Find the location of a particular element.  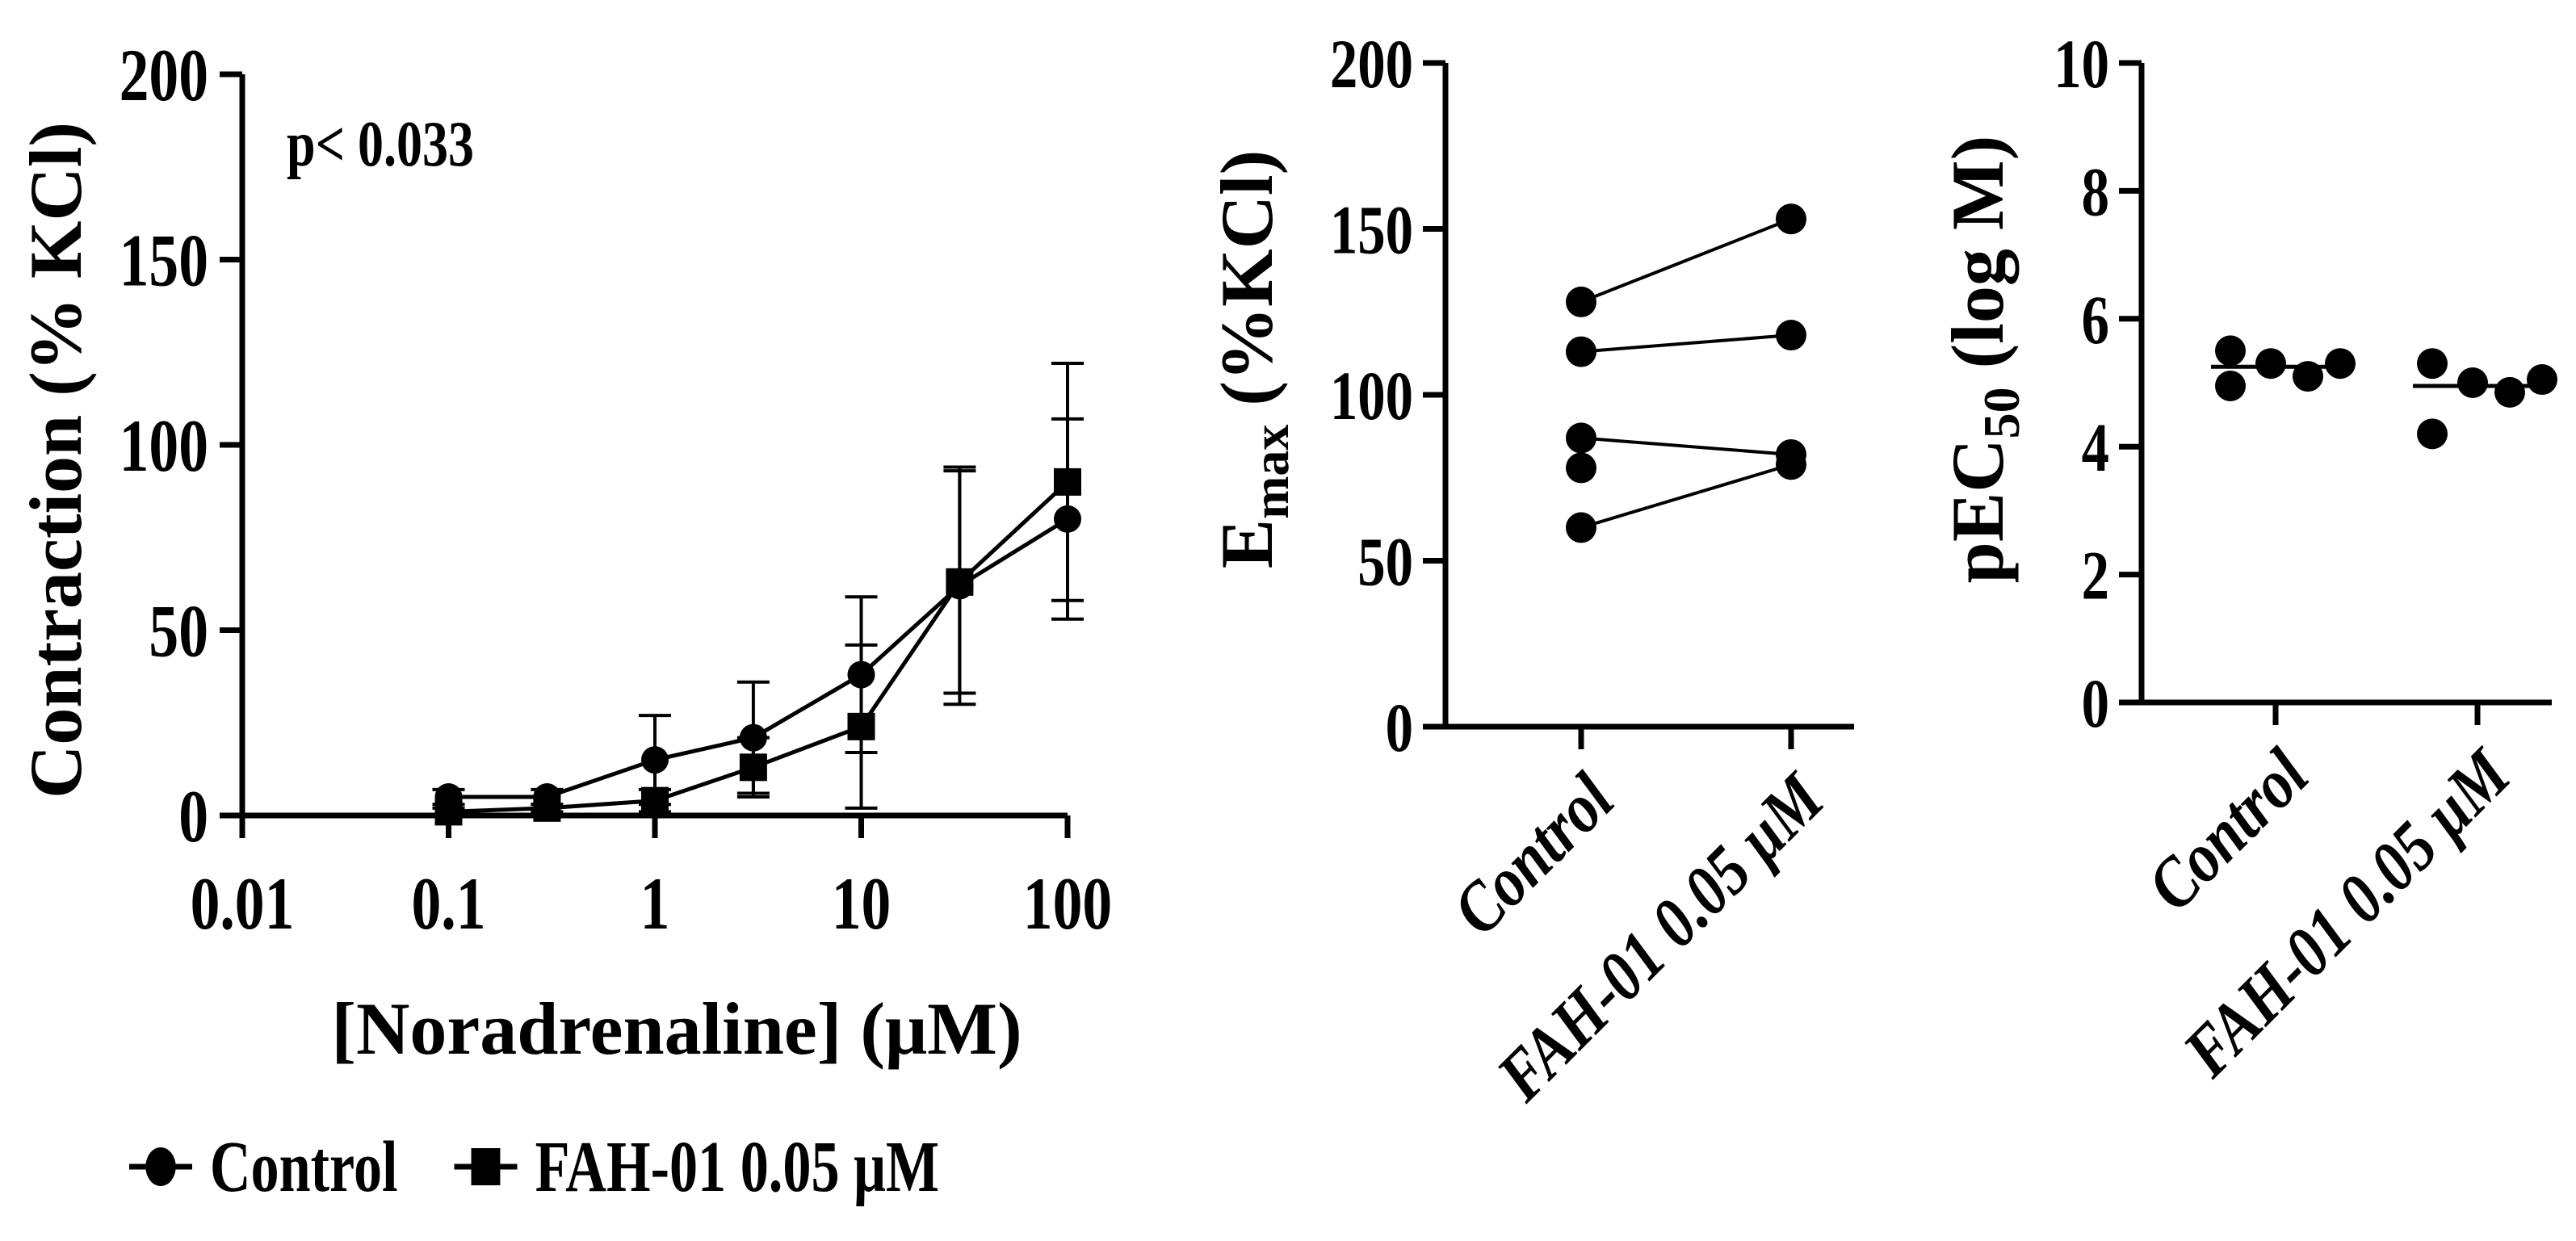

x-axis-label: [Noradrenaline] (μM) is located at coordinates (676, 1028).